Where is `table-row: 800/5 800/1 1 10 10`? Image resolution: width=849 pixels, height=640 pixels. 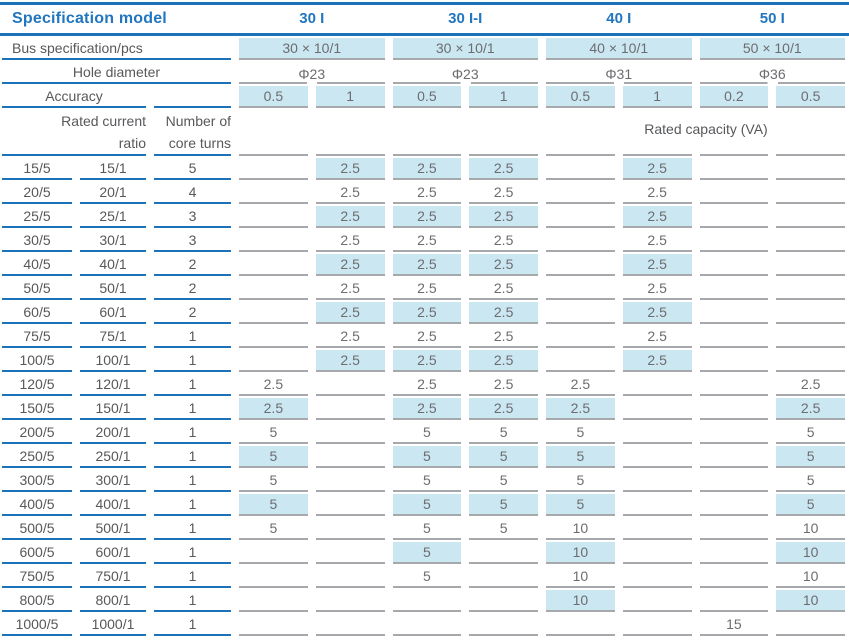
table-row: 800/5 800/1 1 10 10 is located at coordinates (424, 600).